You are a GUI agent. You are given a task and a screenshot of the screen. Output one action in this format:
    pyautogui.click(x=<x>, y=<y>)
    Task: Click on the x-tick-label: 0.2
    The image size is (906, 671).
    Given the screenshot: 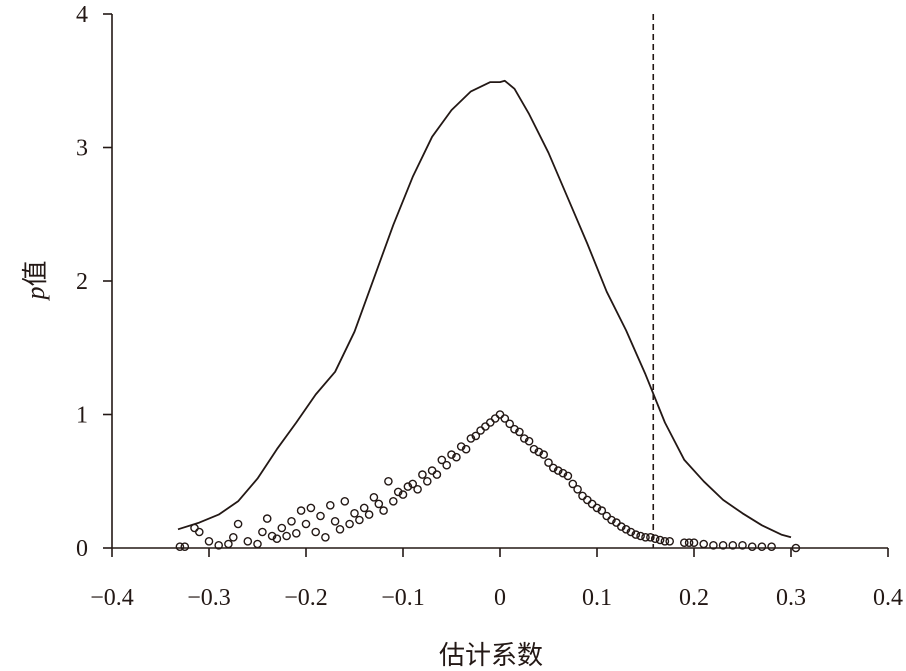 What is the action you would take?
    pyautogui.click(x=694, y=598)
    